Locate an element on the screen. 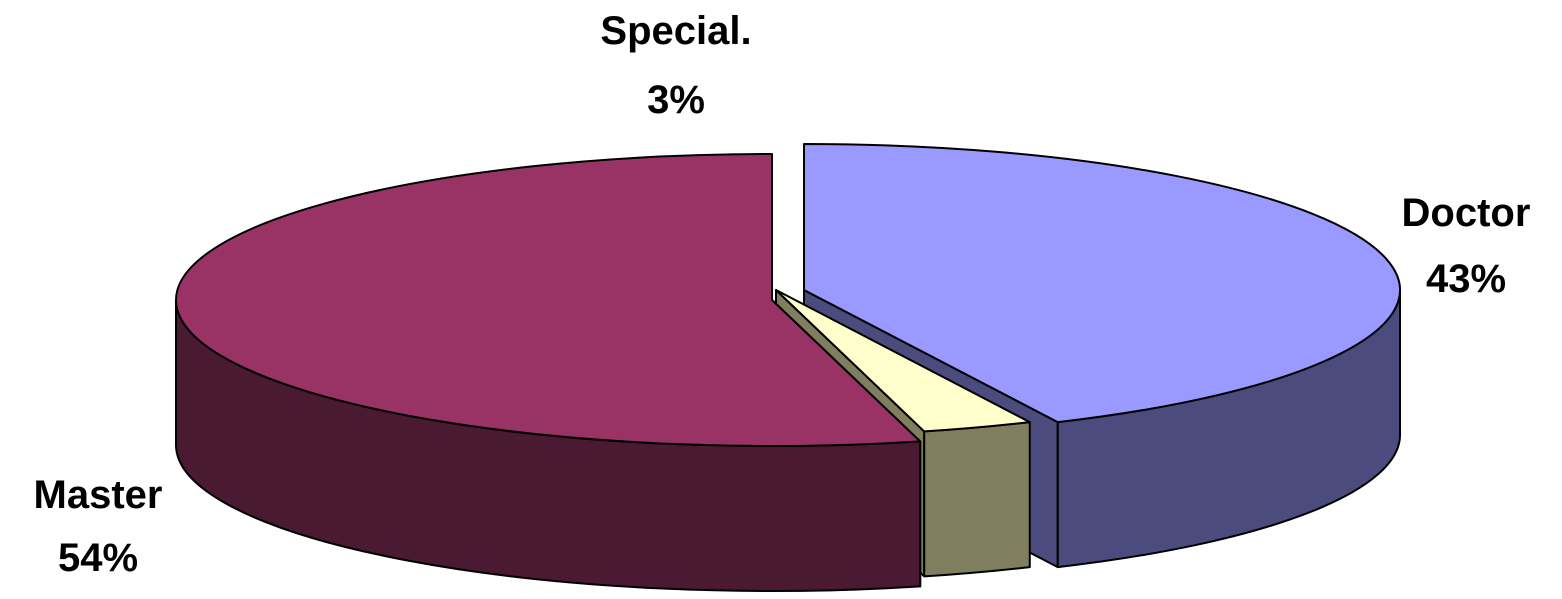 The height and width of the screenshot is (599, 1562). pie-slice-special-top is located at coordinates (903, 361).